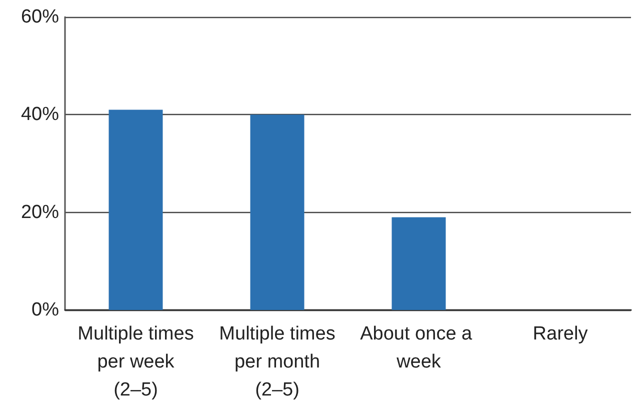 This screenshot has width=632, height=405. Describe the element at coordinates (136, 362) in the screenshot. I see `x-tick-label: Multiple times per week (2–5)` at that location.